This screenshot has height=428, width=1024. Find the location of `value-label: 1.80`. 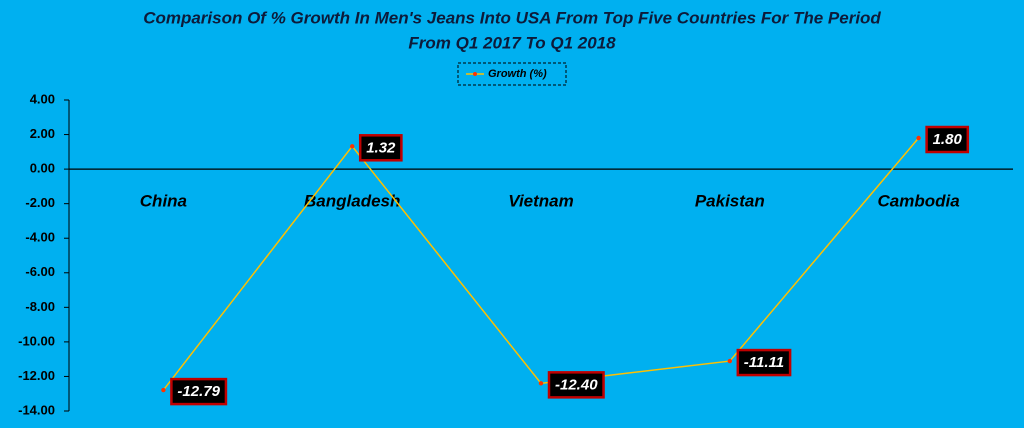

value-label: 1.80 is located at coordinates (948, 139).